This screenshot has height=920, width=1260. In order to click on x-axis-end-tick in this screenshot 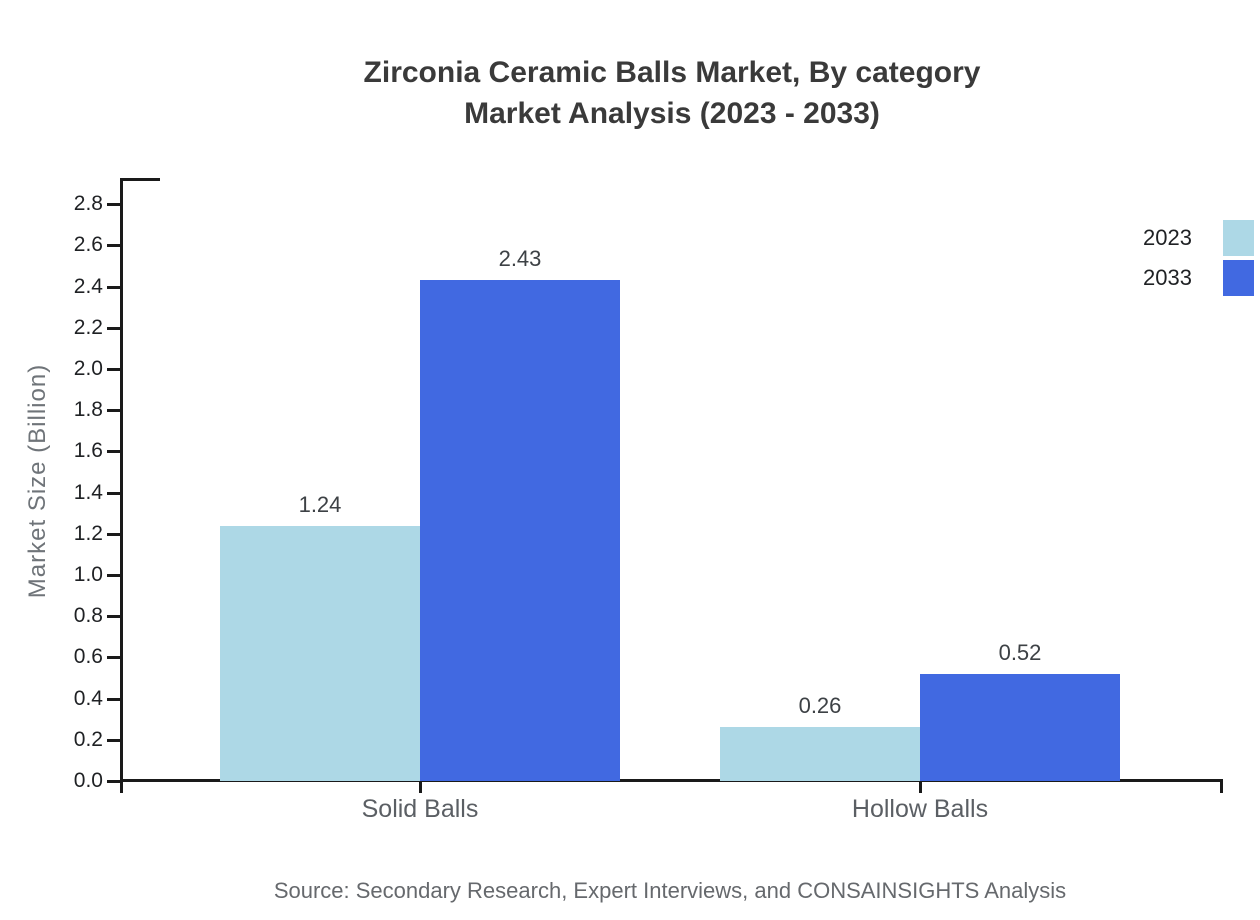, I will do `click(1221, 786)`.